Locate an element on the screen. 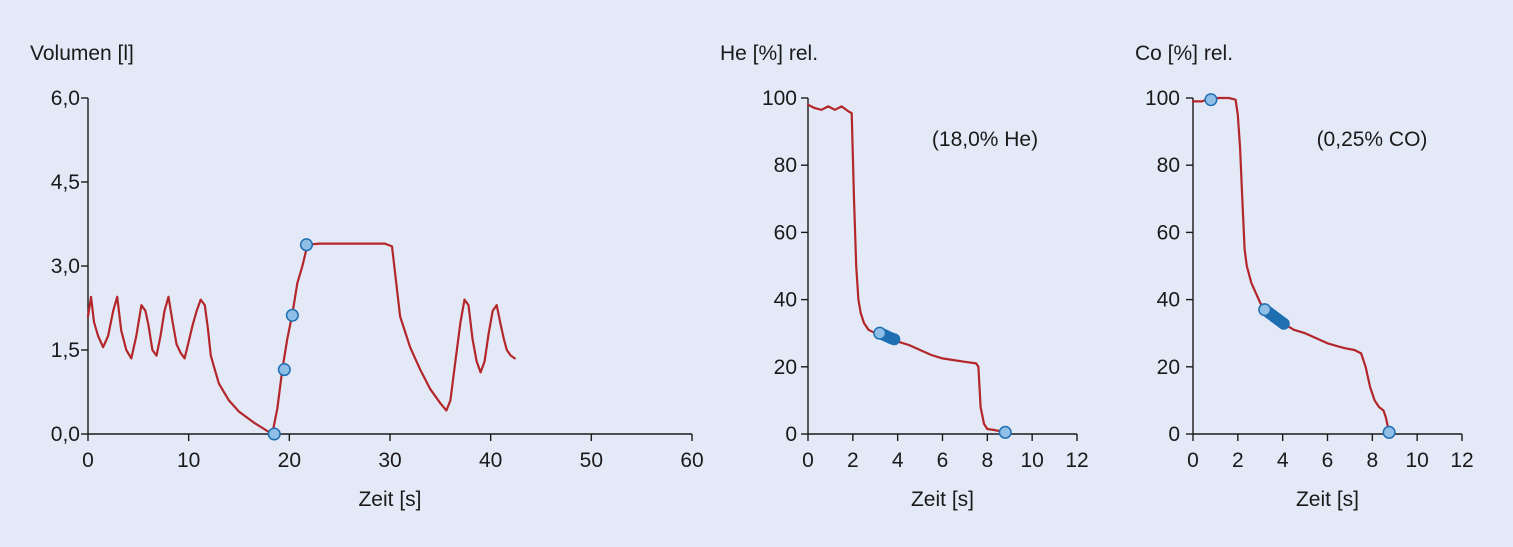  y-tick-label: 1,5 is located at coordinates (65, 350).